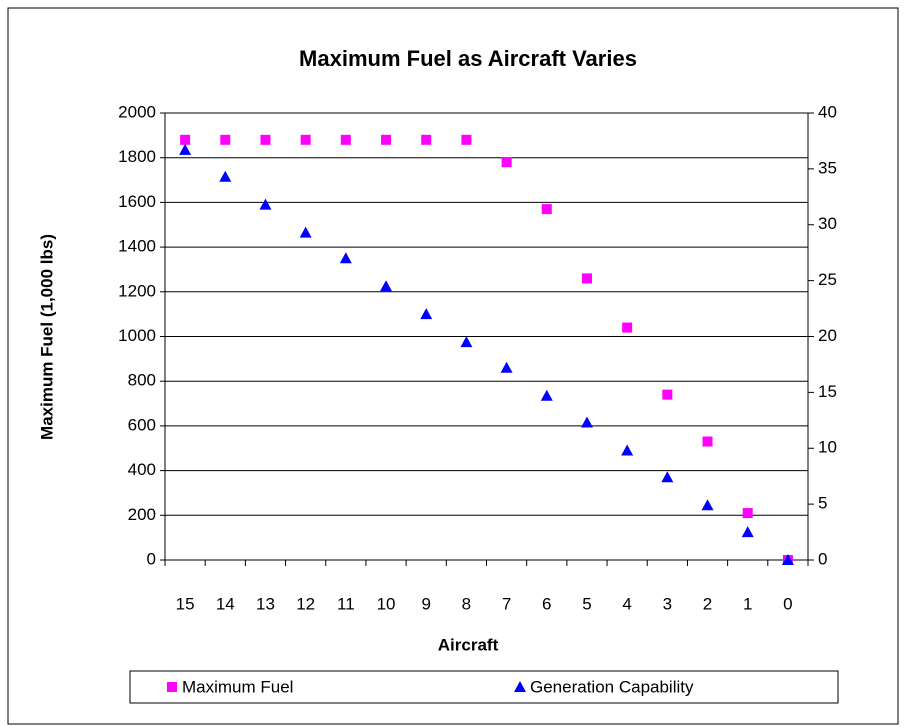 This screenshot has height=727, width=912. Describe the element at coordinates (827, 279) in the screenshot. I see `y2-tick-label: 25` at that location.